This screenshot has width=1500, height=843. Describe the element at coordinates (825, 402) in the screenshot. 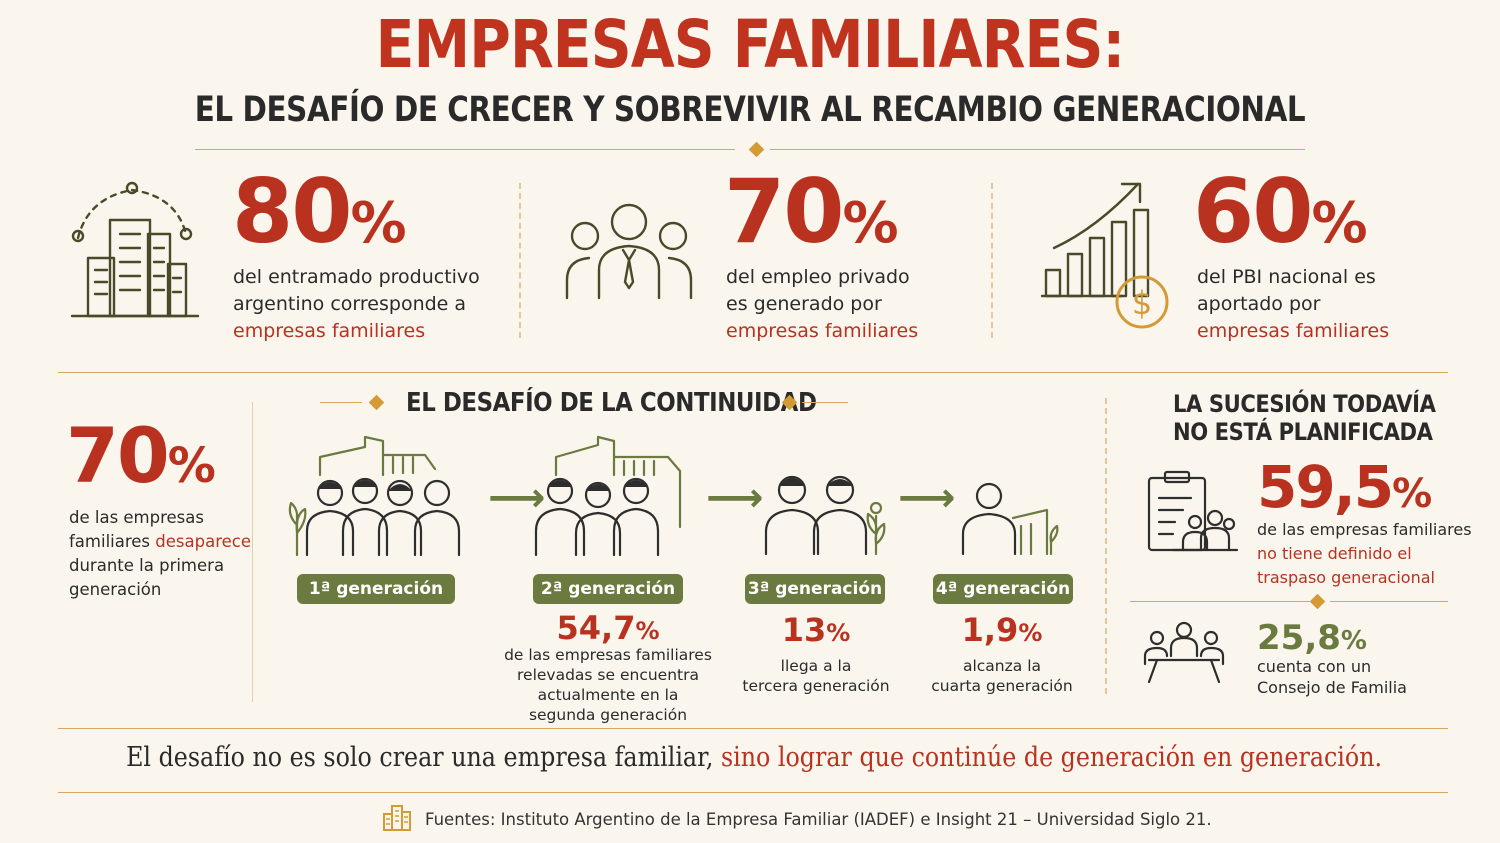

I see `continuity-line-right` at that location.